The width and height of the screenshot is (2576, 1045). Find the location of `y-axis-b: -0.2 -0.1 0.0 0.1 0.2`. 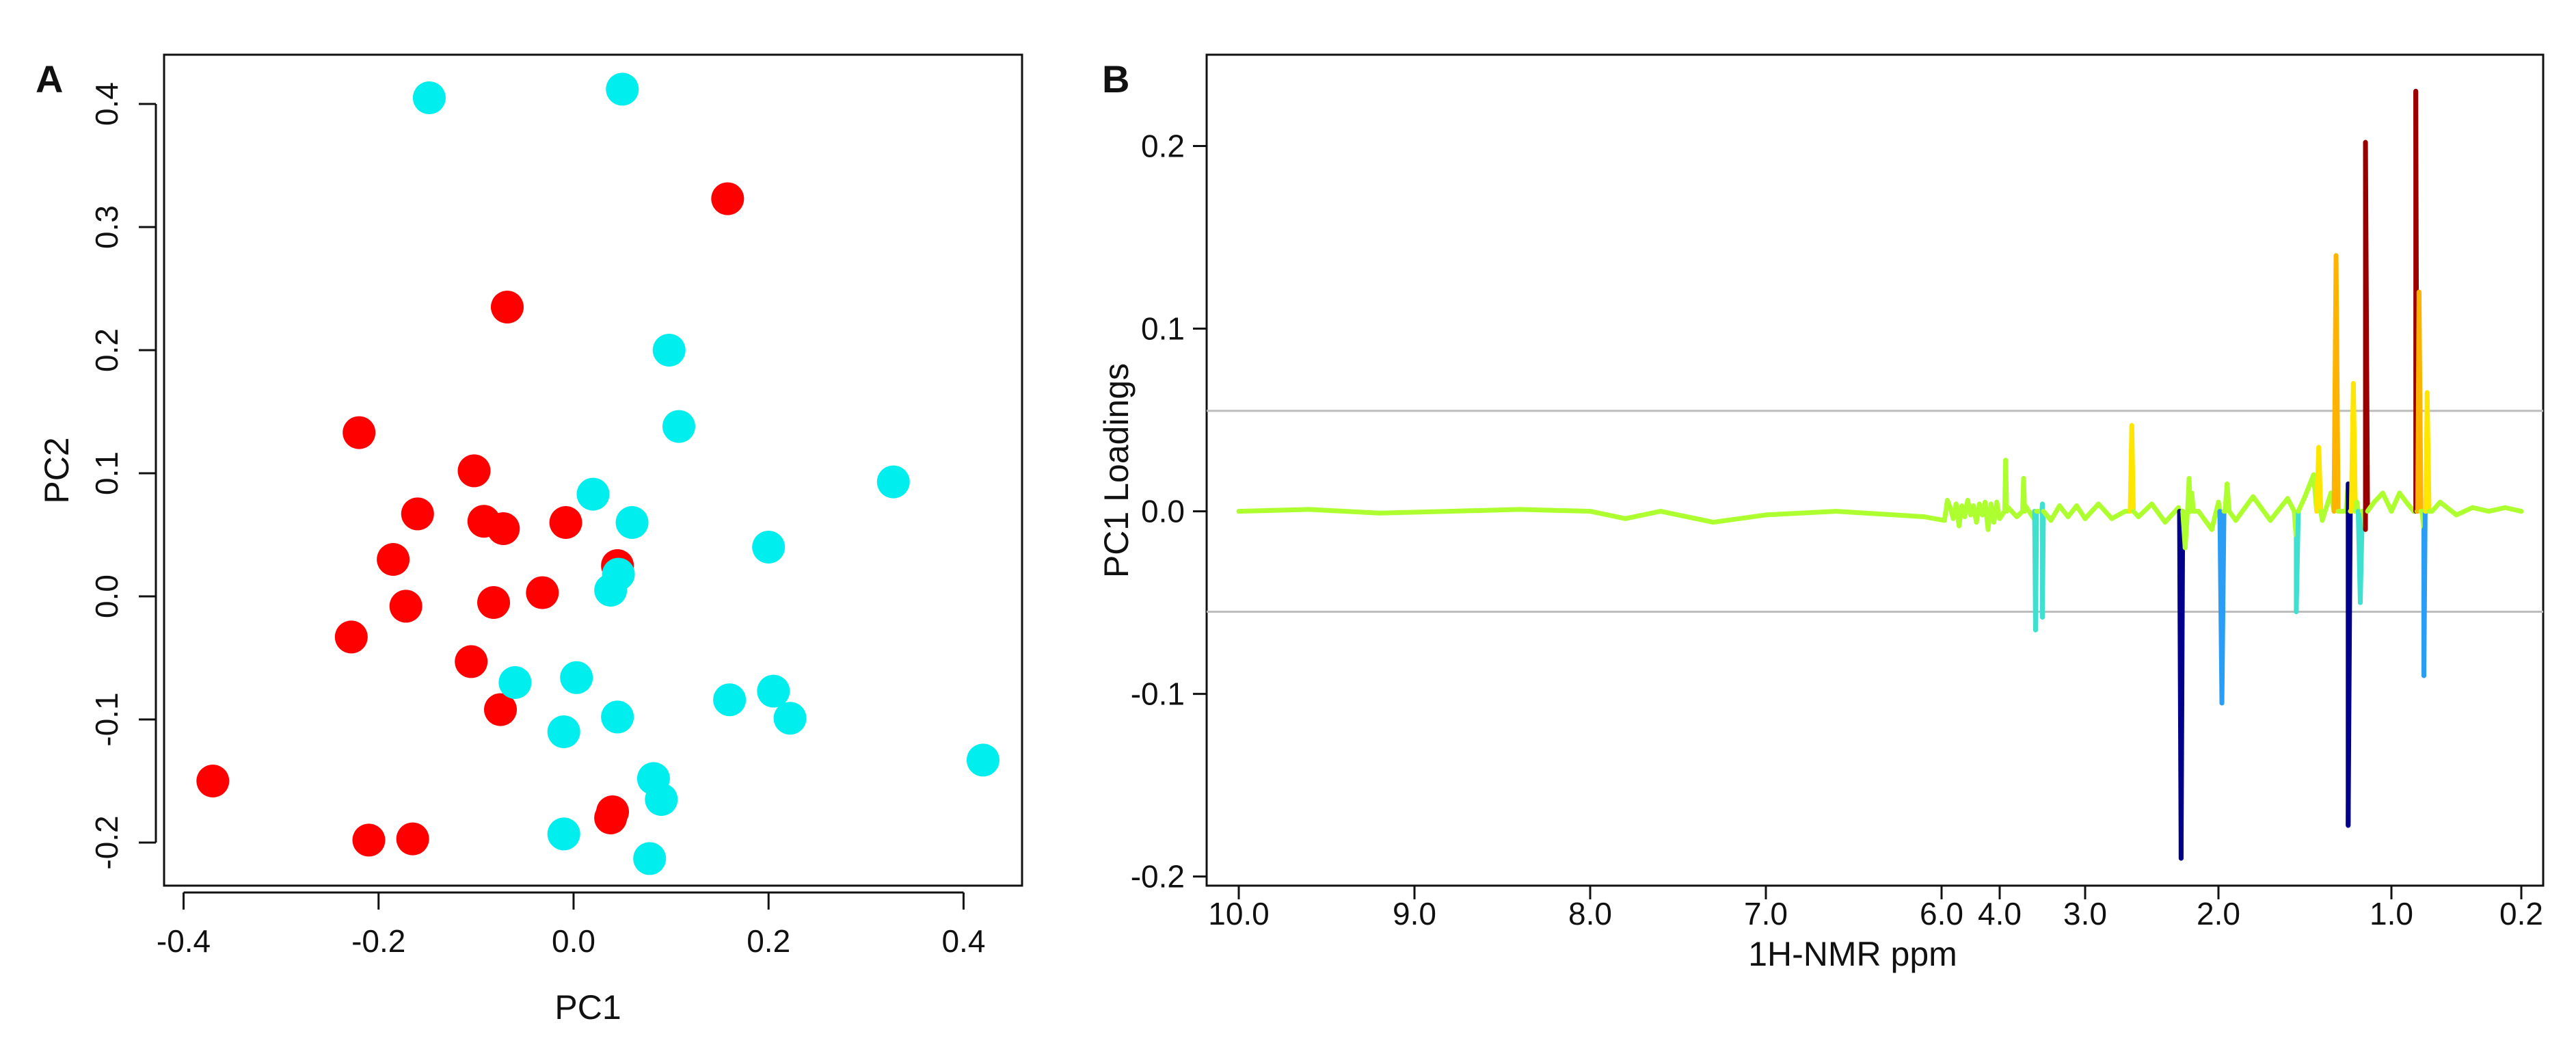

y-axis-b: -0.2 -0.1 0.0 0.1 0.2 is located at coordinates (1169, 512).